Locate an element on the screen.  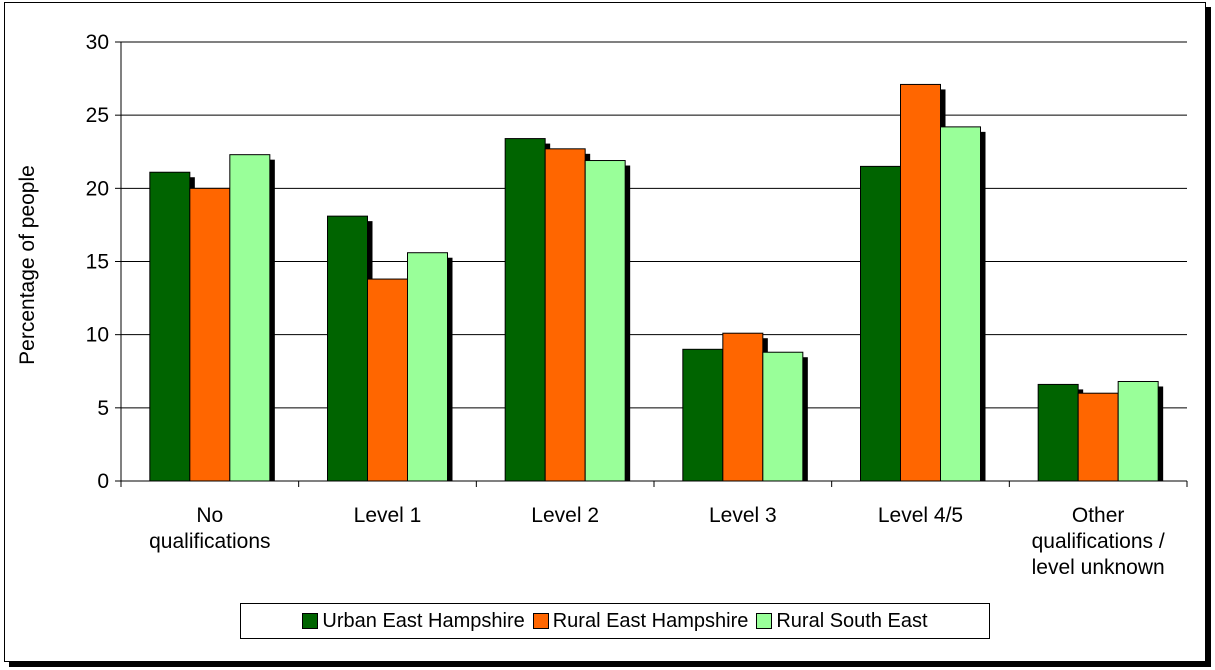
x-tick-label: Level 1 is located at coordinates (388, 515).